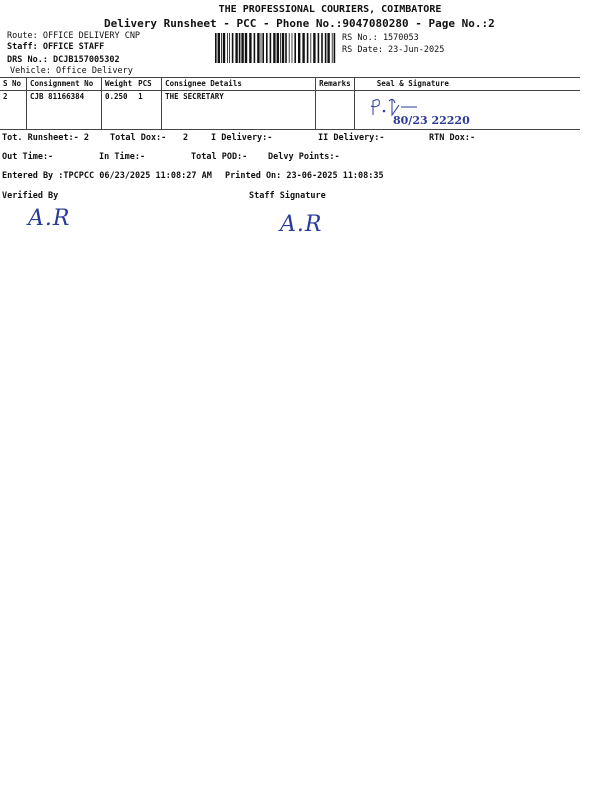  What do you see at coordinates (239, 84) in the screenshot?
I see `col-consignee: Consignee Details` at bounding box center [239, 84].